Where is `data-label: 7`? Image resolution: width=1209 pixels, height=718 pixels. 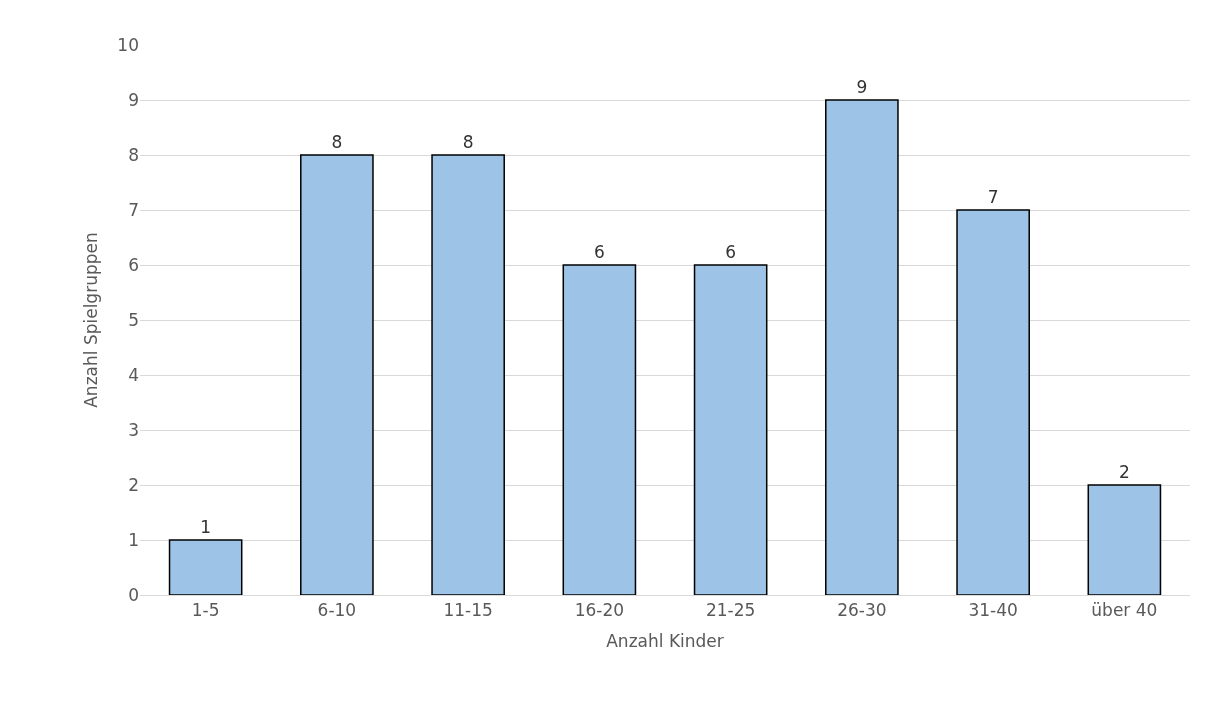 data-label: 7 is located at coordinates (993, 197).